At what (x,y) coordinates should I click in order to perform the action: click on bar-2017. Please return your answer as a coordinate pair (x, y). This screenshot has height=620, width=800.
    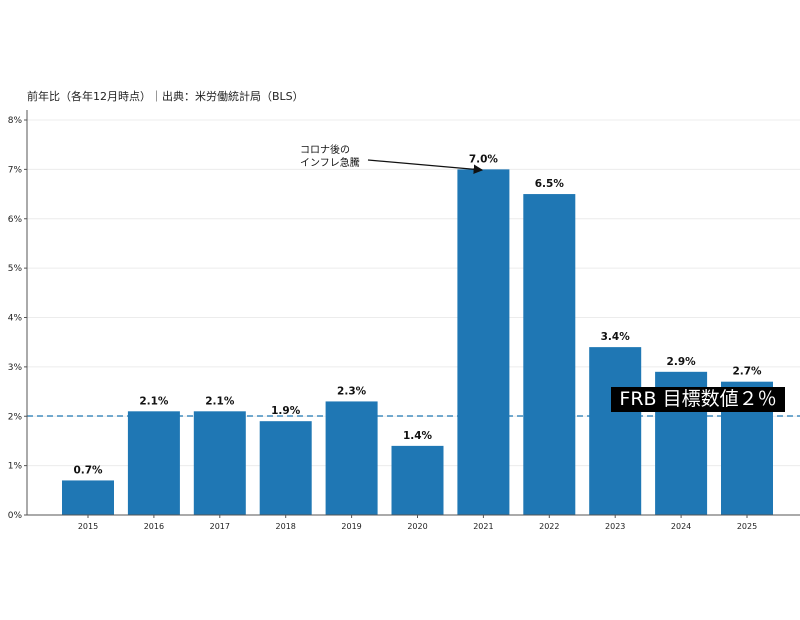
    Looking at the image, I should click on (219, 463).